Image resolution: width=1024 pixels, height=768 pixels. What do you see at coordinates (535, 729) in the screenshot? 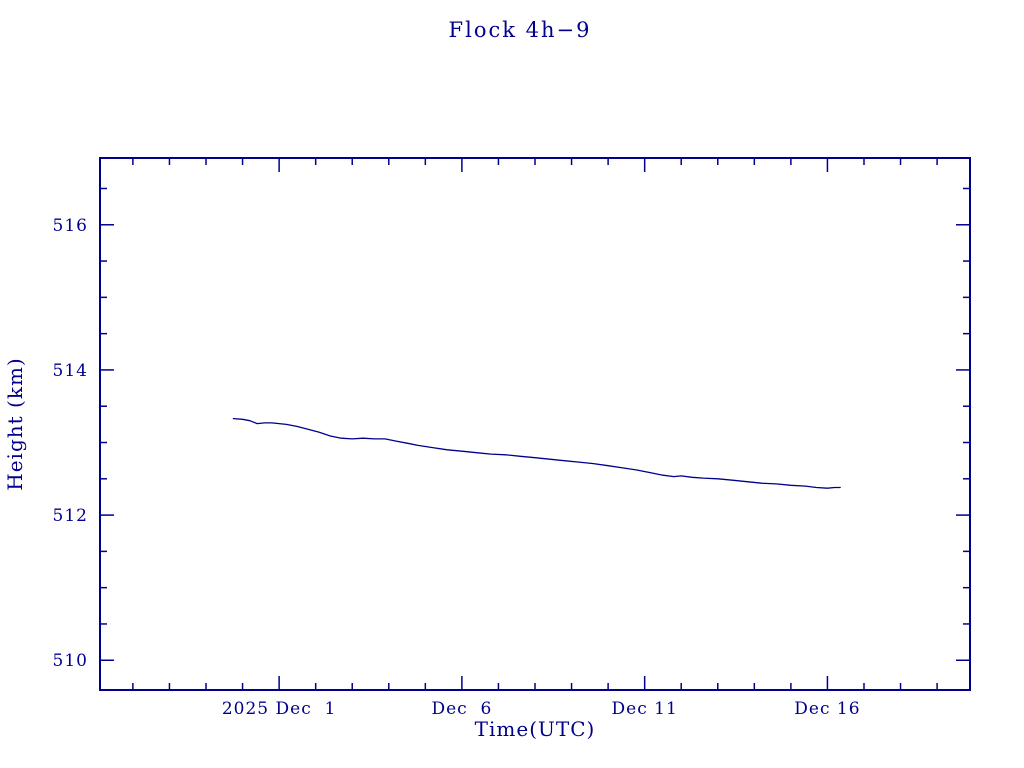
I see `x-axis-label: Time(UTC)` at bounding box center [535, 729].